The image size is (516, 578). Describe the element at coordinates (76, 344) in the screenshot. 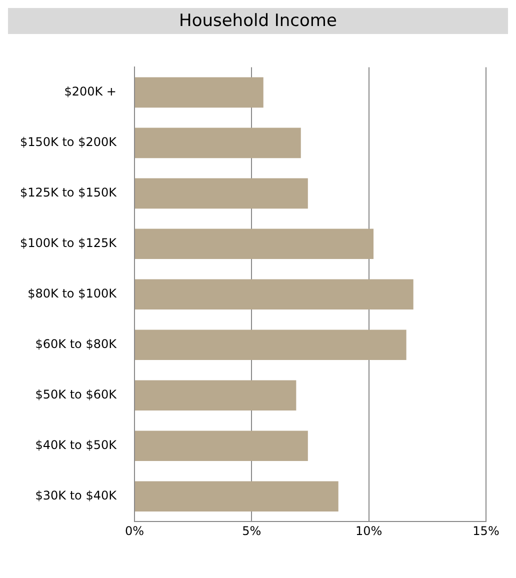

I see `y-tick-label: $60K to $80K` at that location.